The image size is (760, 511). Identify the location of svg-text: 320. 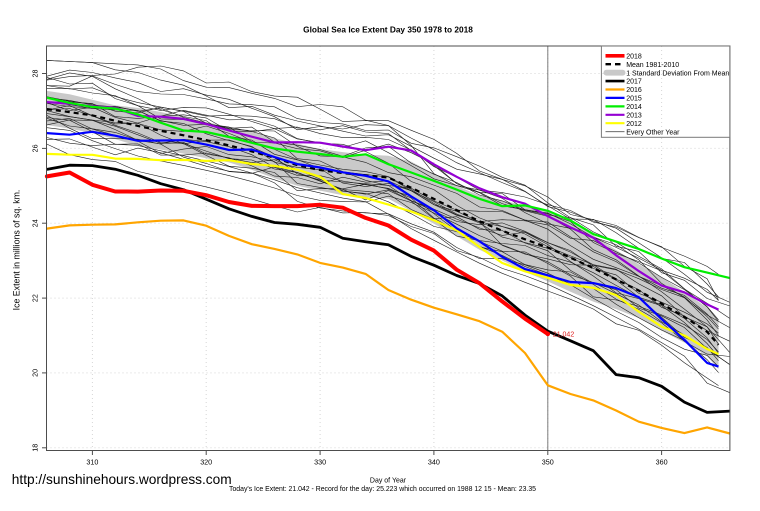
(206, 462).